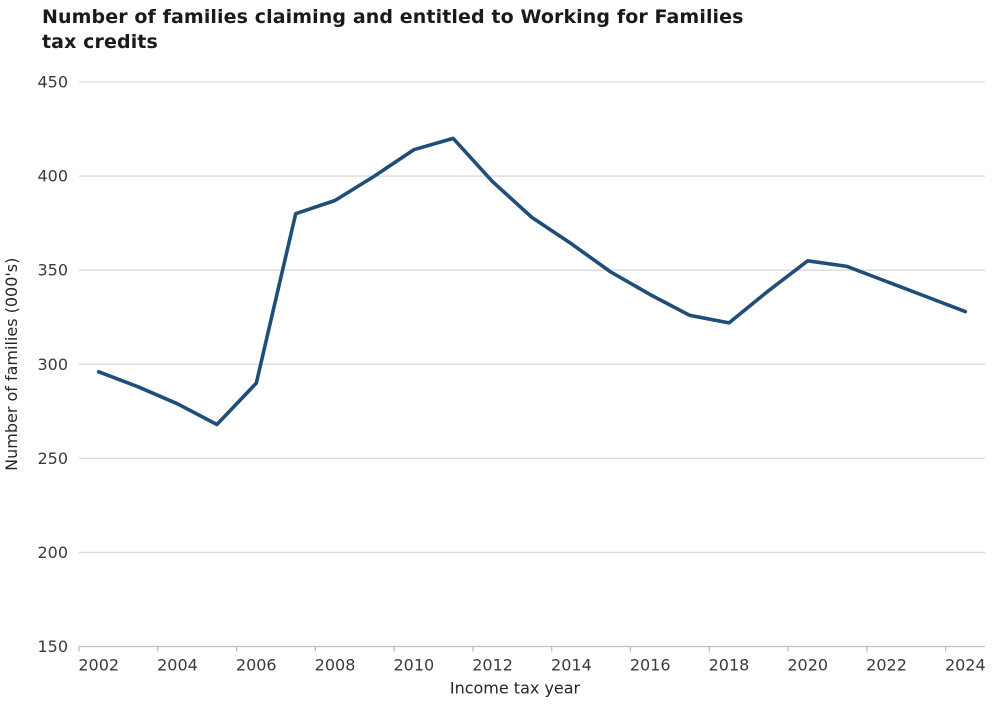 This screenshot has width=1000, height=713. I want to click on x-tick-label: 2014, so click(571, 665).